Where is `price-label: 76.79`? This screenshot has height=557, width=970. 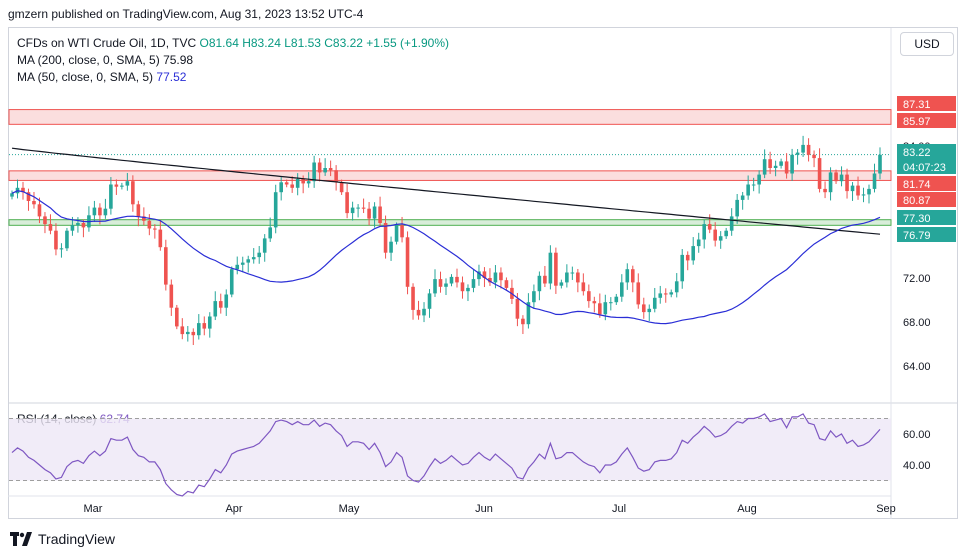 price-label: 76.79 is located at coordinates (926, 234).